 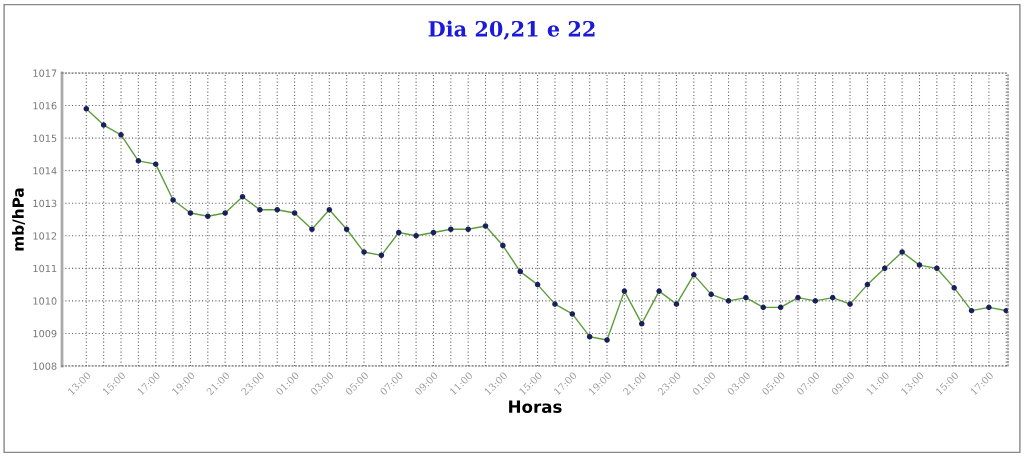 What do you see at coordinates (45, 366) in the screenshot?
I see `y-tick-label: 1008` at bounding box center [45, 366].